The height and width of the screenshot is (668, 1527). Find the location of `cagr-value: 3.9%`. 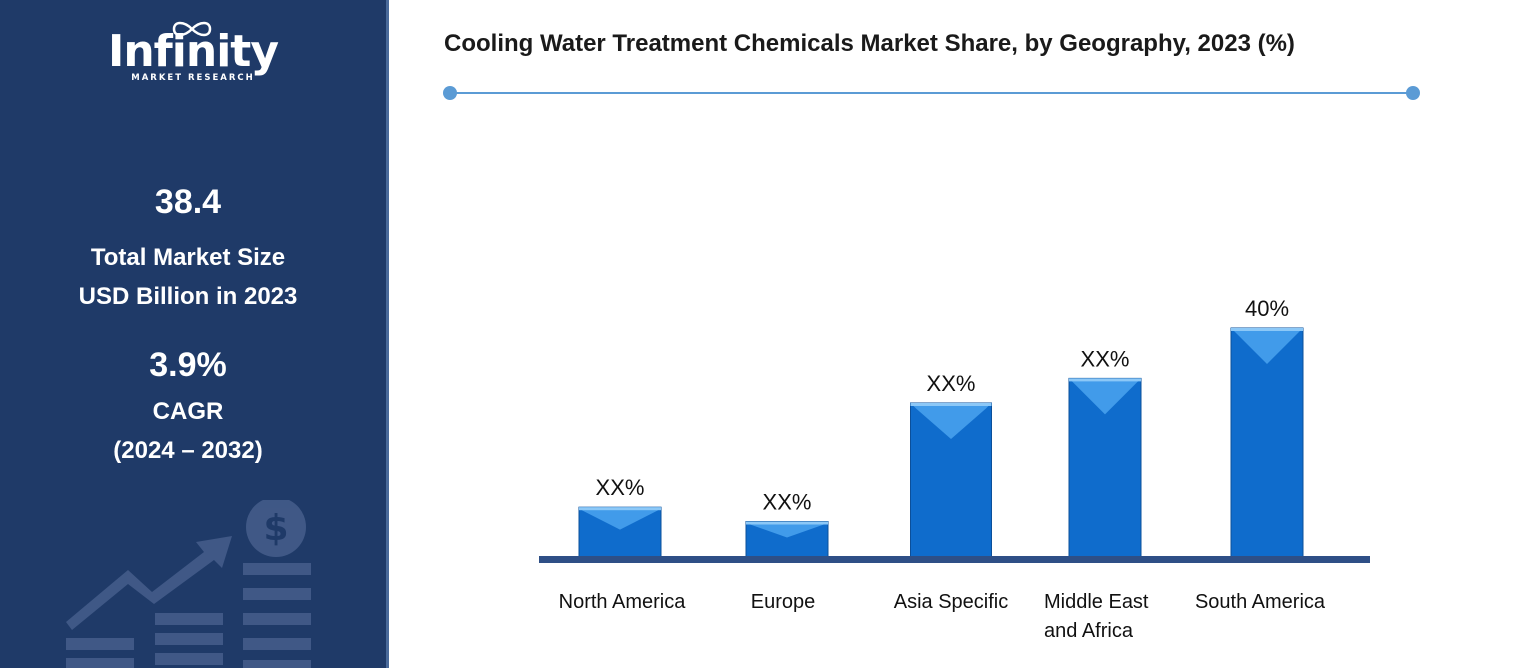

cagr-value: 3.9% is located at coordinates (188, 365).